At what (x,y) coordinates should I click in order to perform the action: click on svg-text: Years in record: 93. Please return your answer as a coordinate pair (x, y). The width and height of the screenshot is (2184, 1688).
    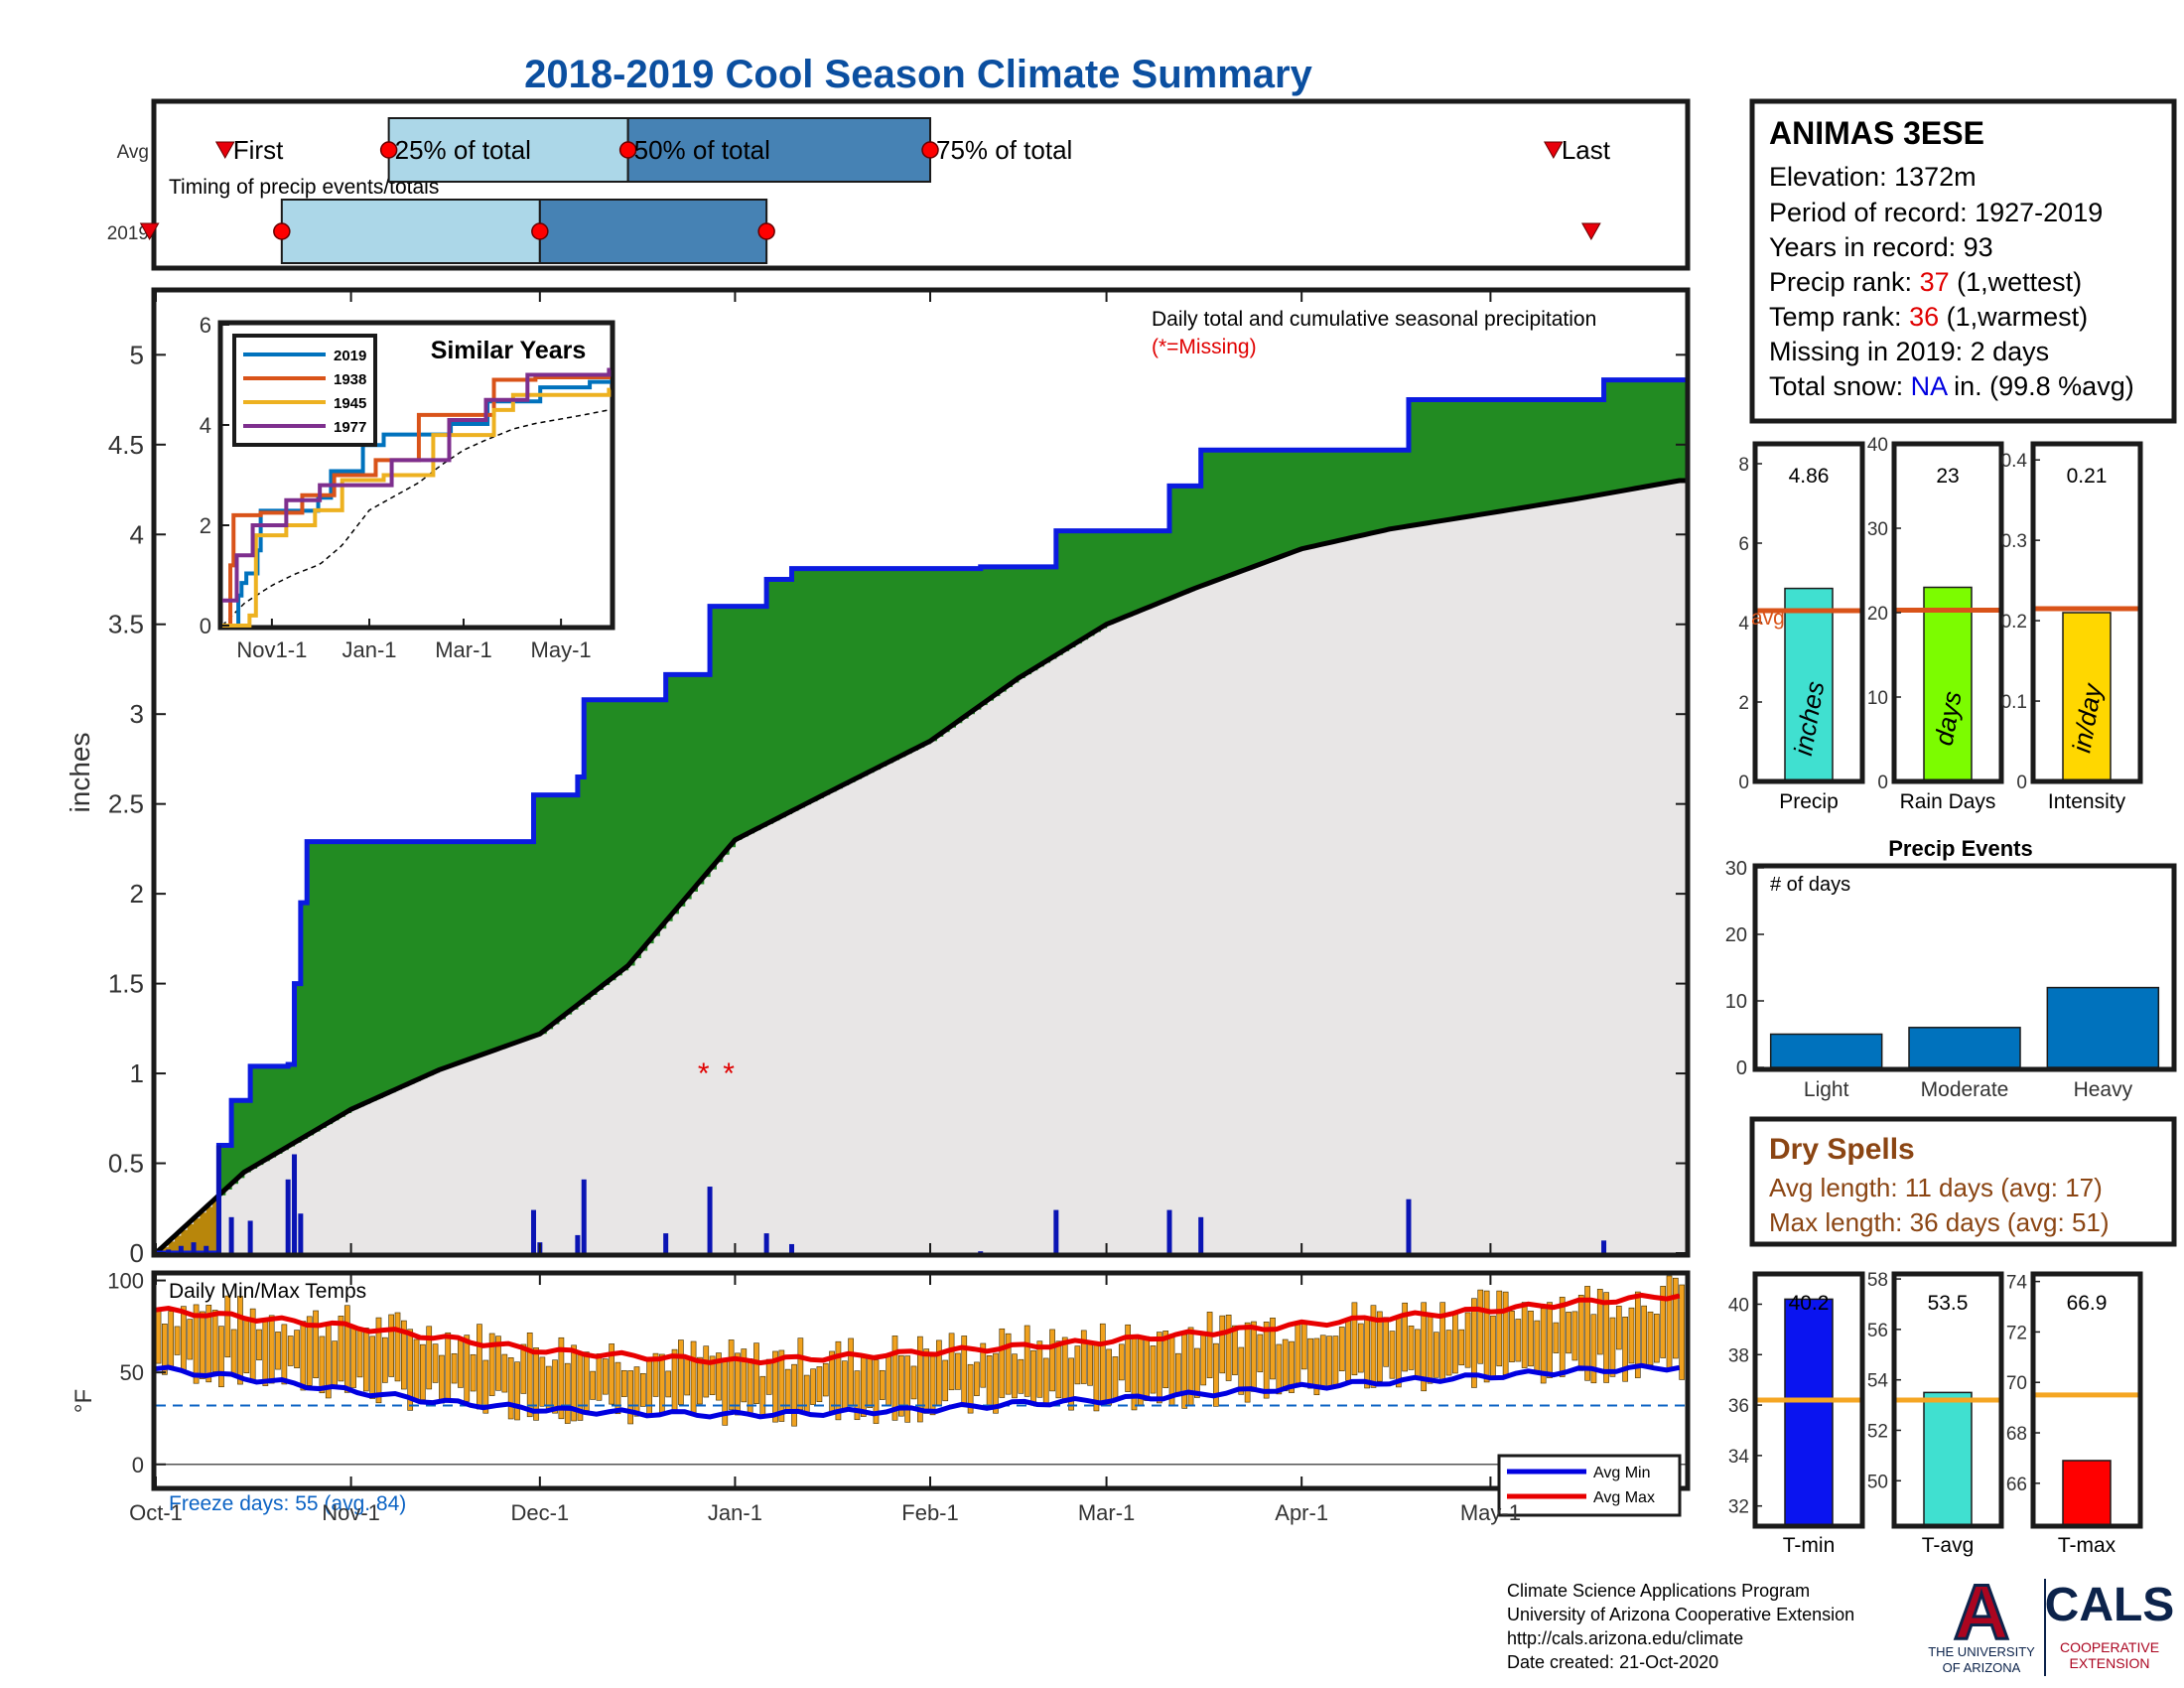
    Looking at the image, I should click on (1881, 247).